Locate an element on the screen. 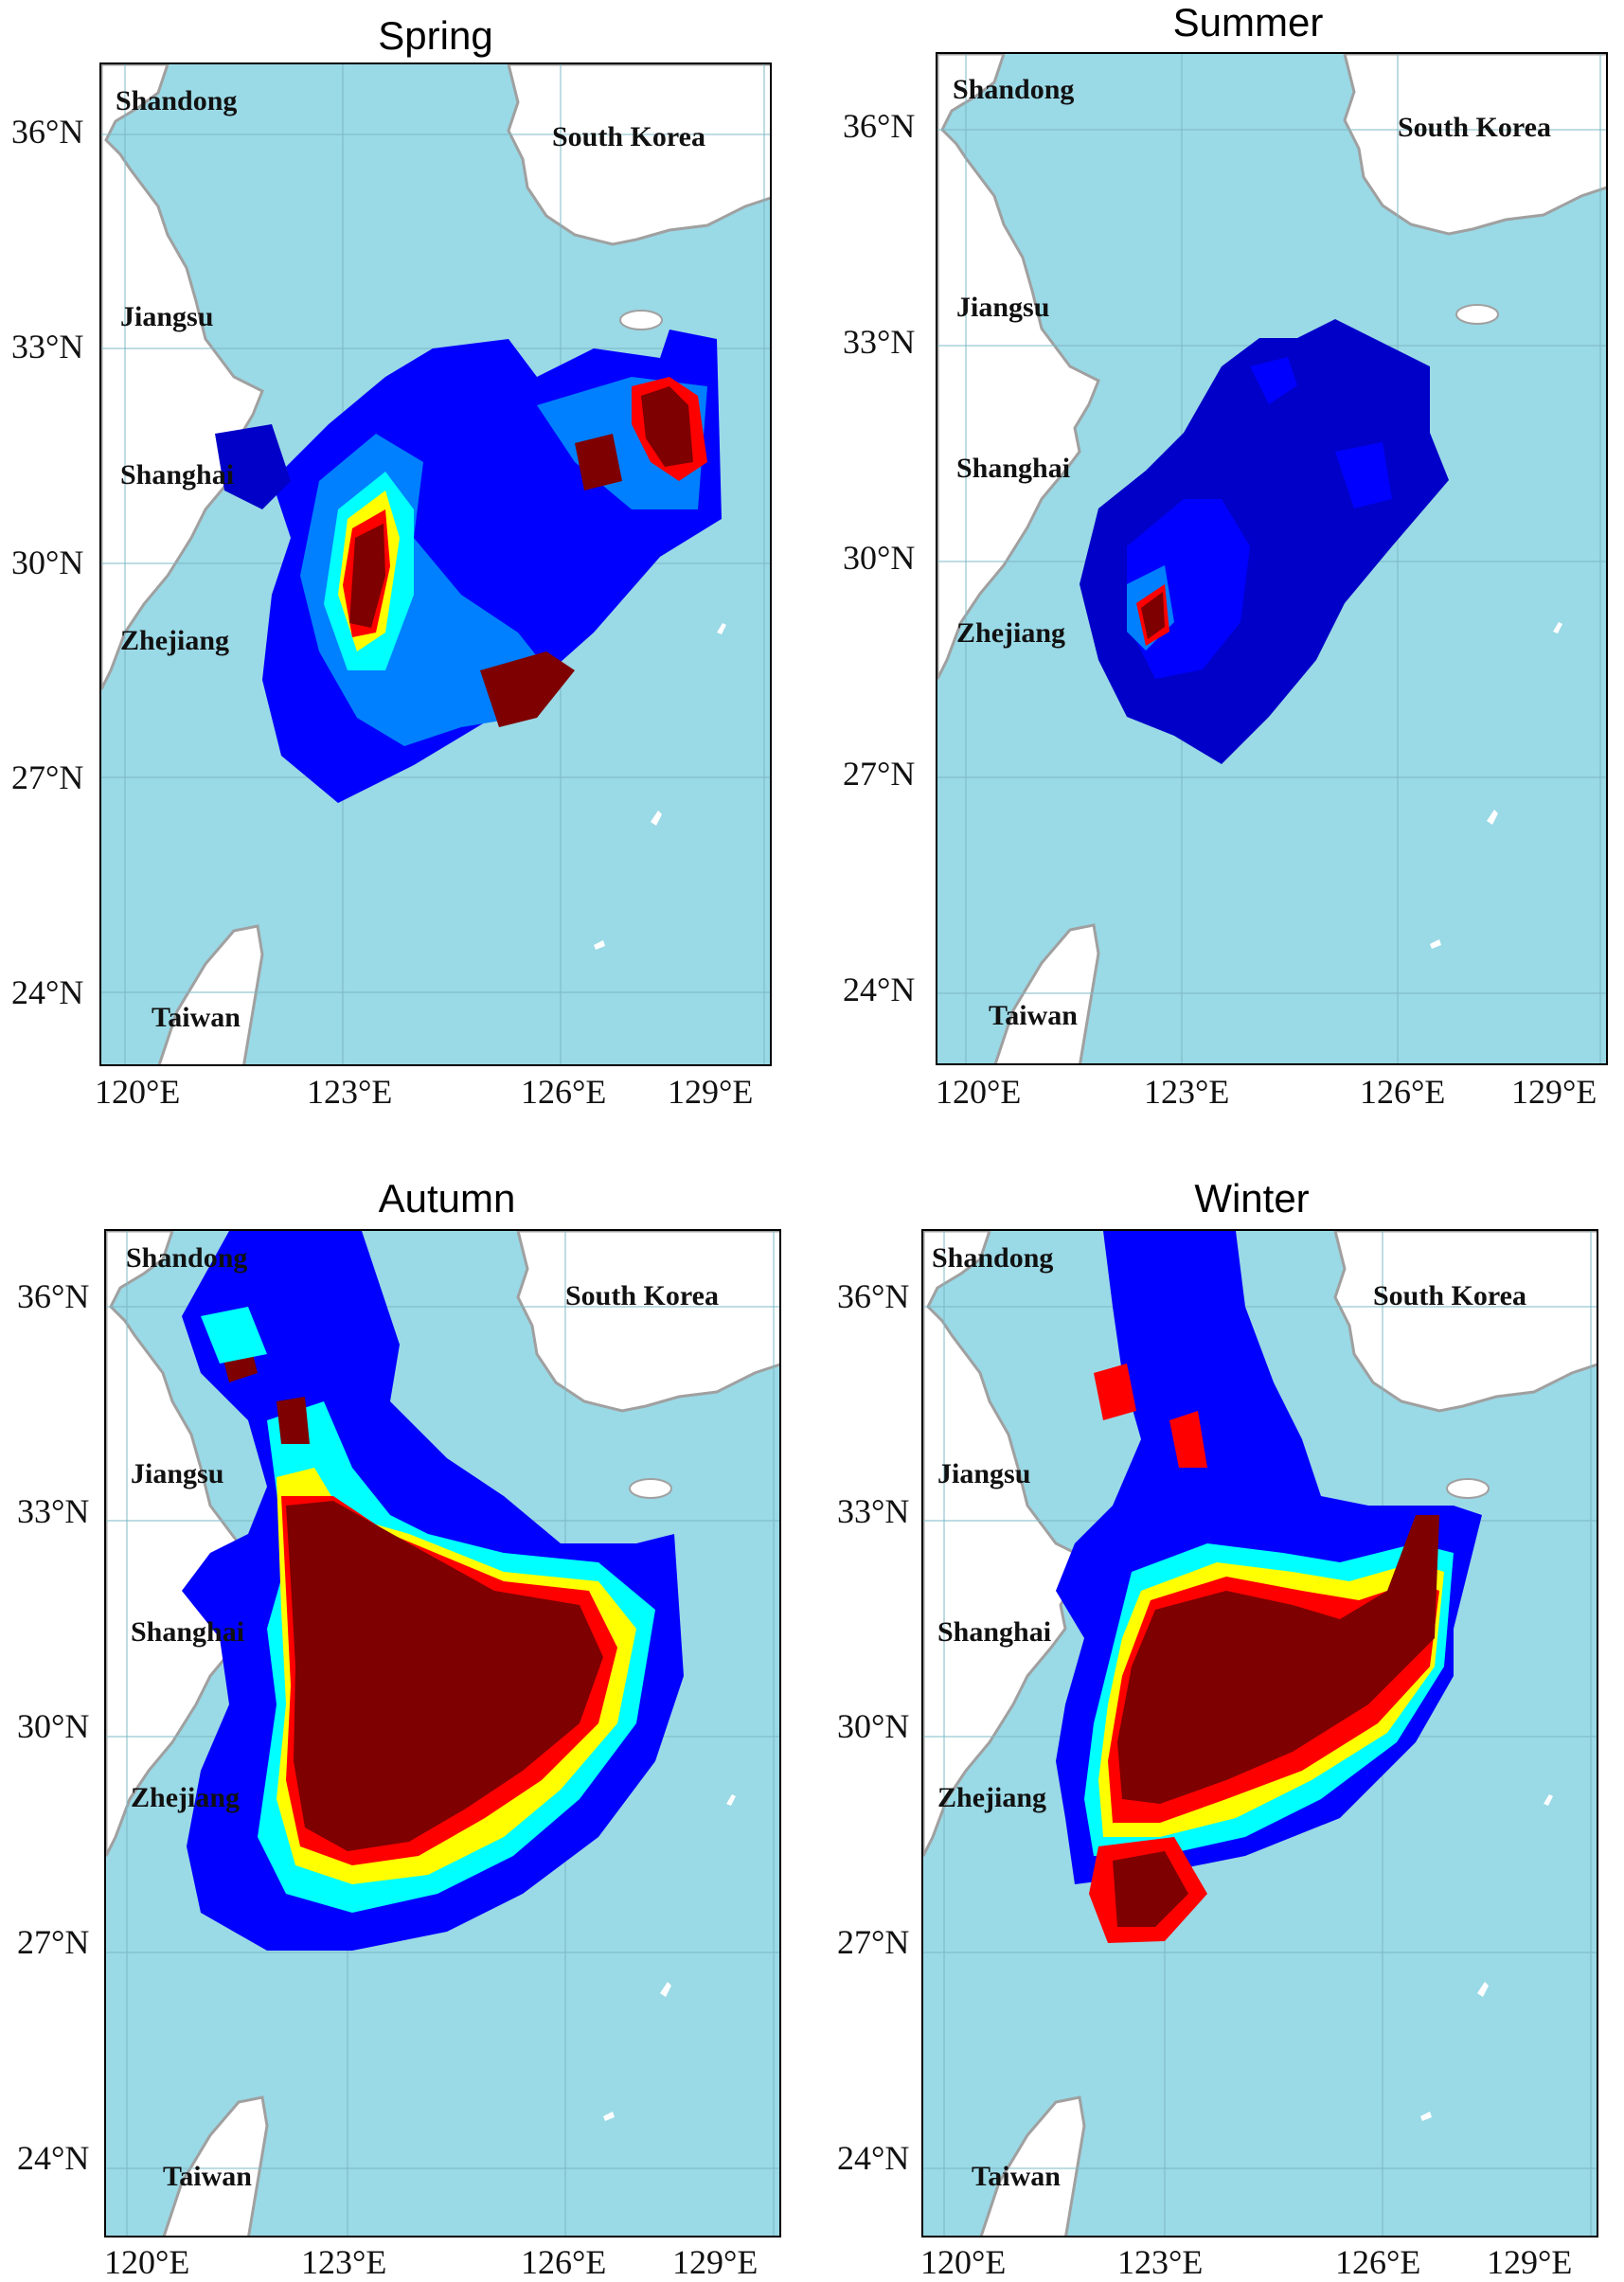  panel-title: Spring is located at coordinates (436, 35).